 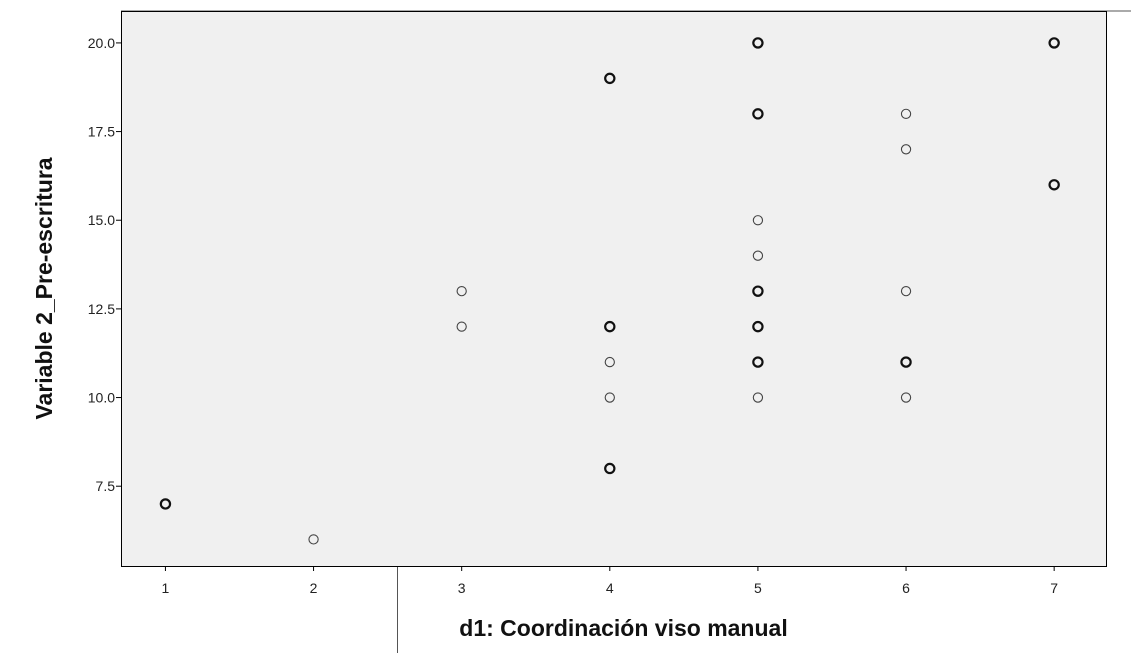 I want to click on y-tick-label: 10.0, so click(x=101, y=398).